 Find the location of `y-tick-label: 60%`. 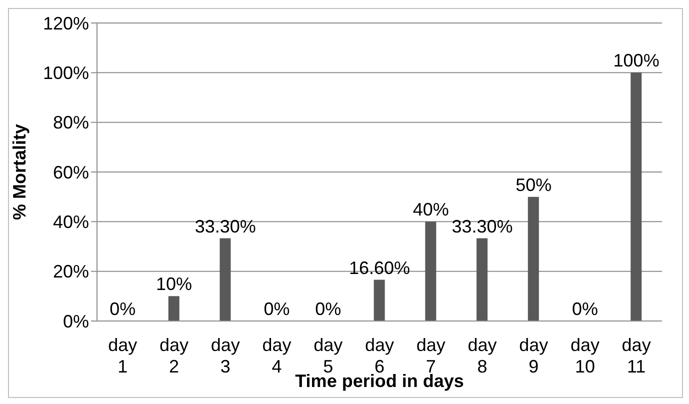

y-tick-label: 60% is located at coordinates (70, 172).